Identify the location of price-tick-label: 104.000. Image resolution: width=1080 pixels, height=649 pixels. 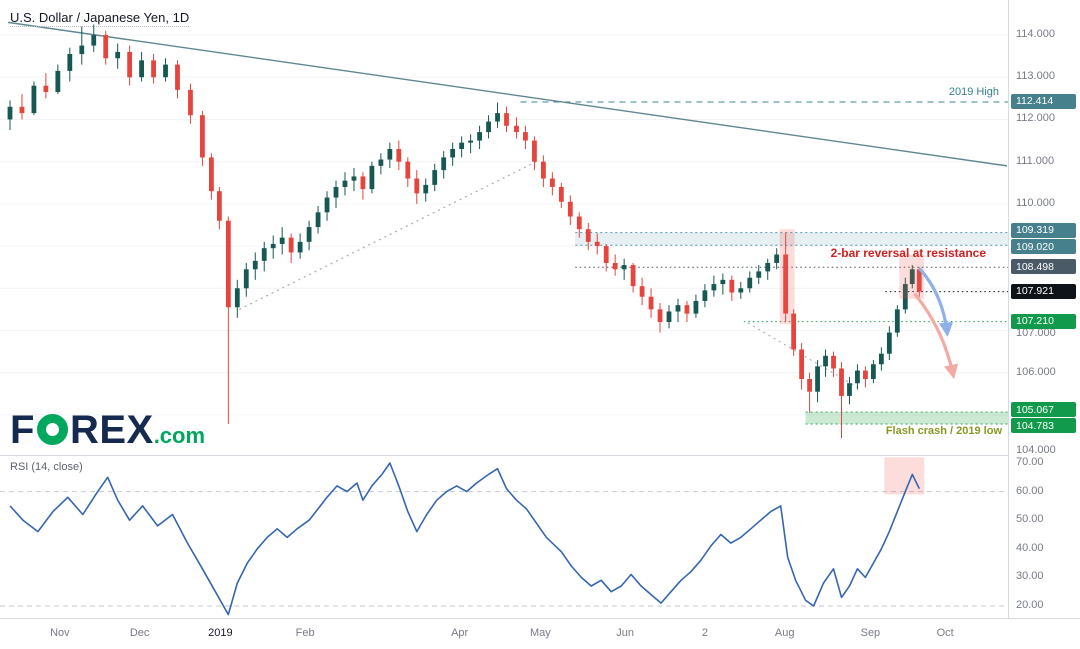
(1036, 450).